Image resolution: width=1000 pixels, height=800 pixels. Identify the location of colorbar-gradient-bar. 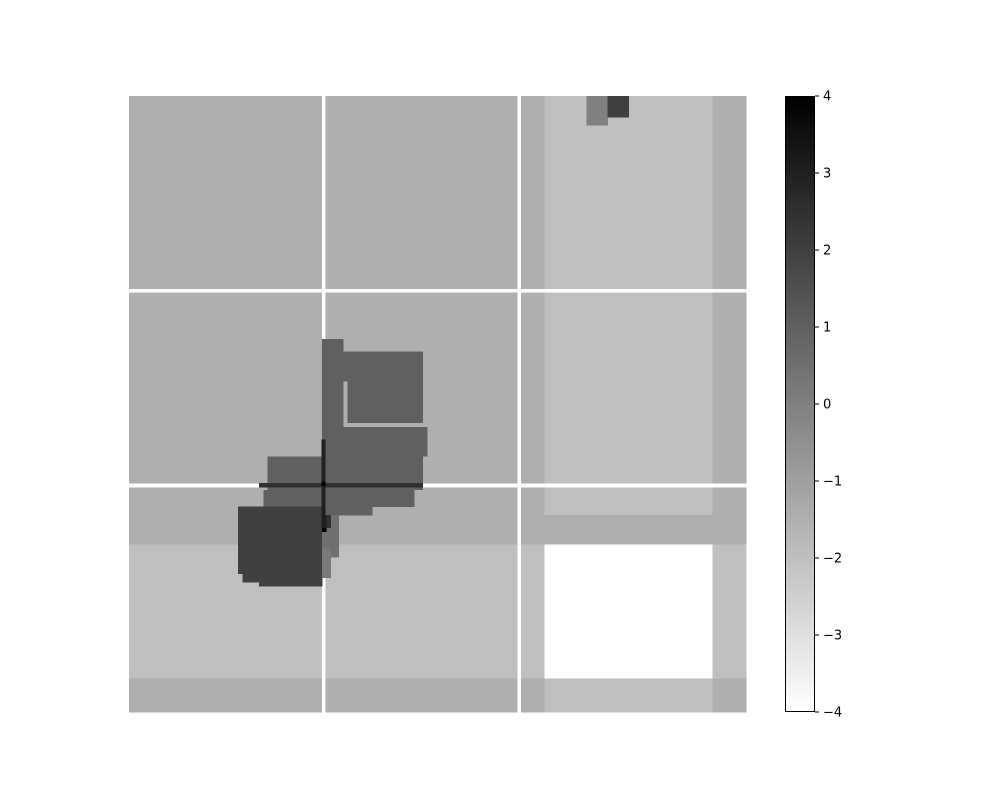
(800, 404).